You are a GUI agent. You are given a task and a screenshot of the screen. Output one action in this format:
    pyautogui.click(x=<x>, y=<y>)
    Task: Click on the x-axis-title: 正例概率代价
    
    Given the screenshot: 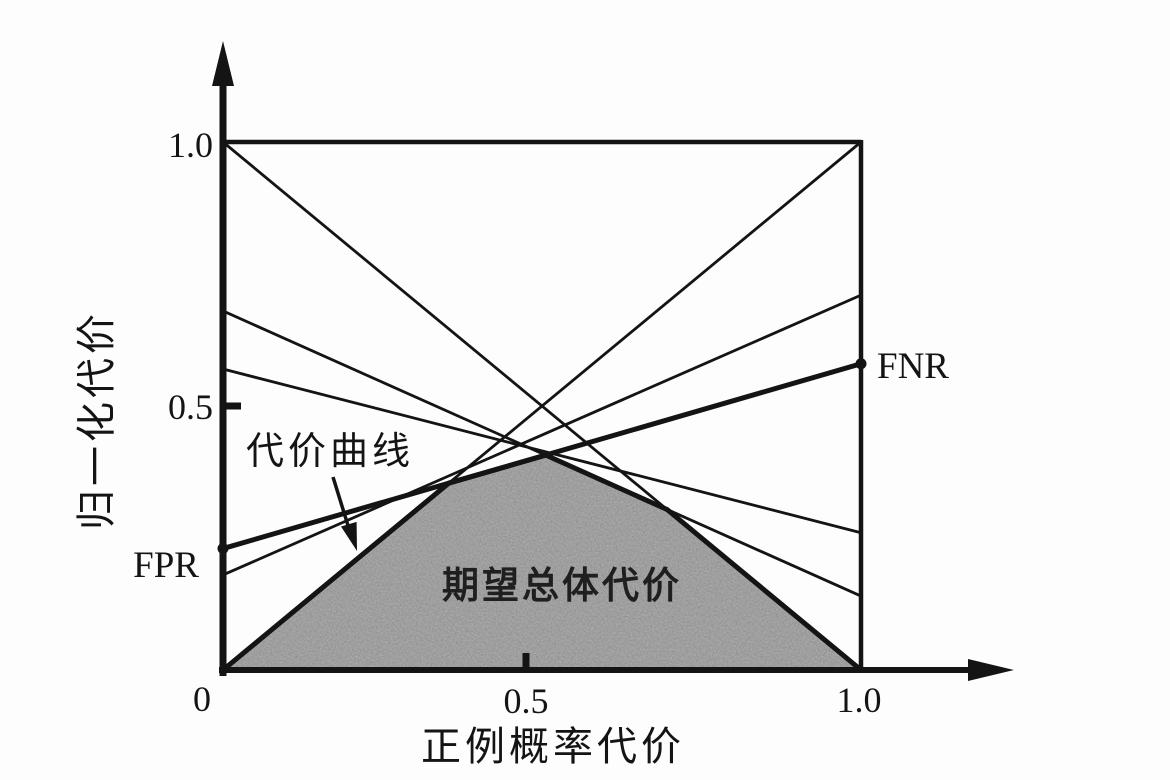 What is the action you would take?
    pyautogui.click(x=553, y=746)
    